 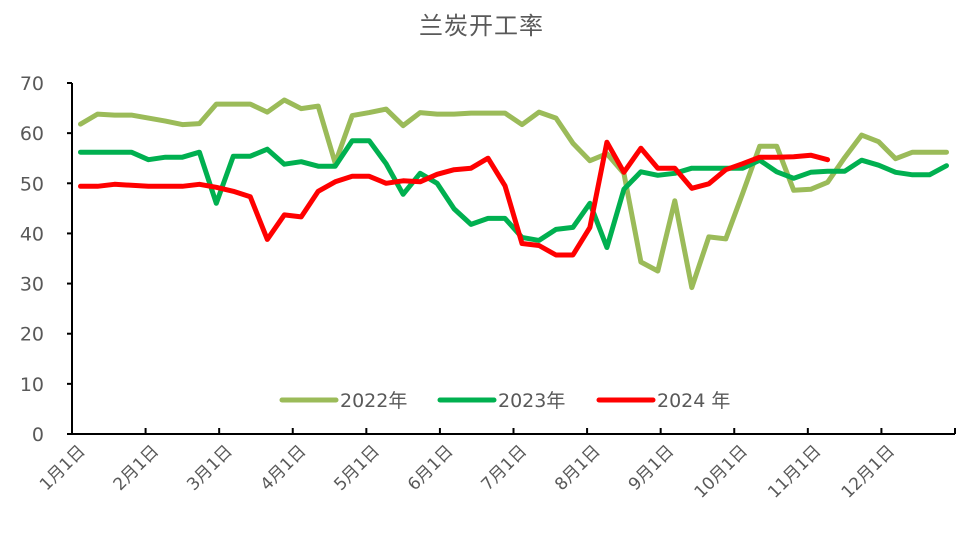 I want to click on y-tick-label: 40, so click(x=32, y=234).